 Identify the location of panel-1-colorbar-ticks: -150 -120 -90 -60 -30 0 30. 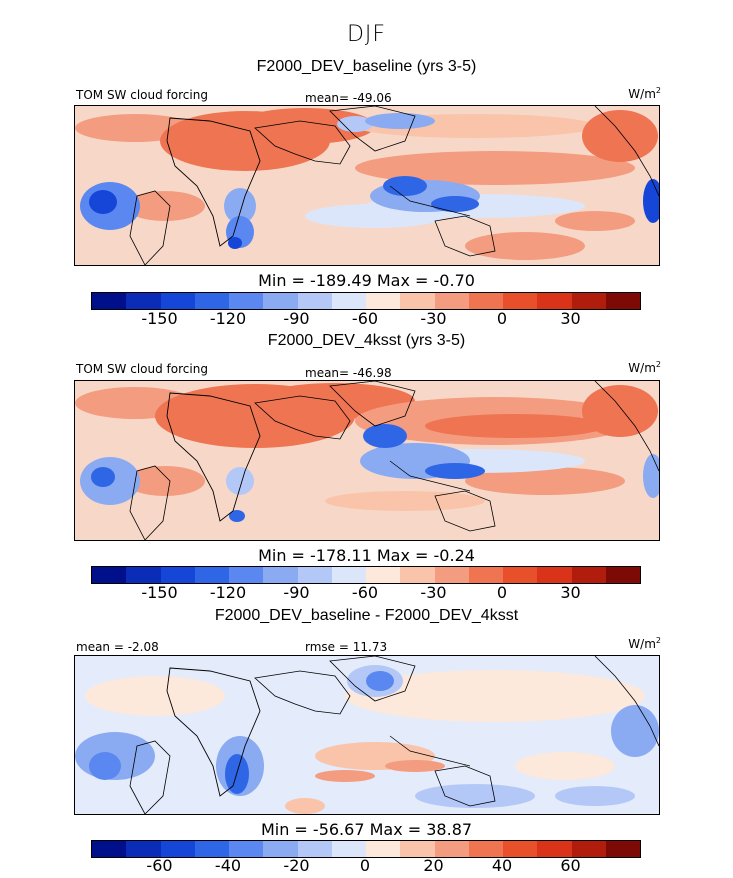
(365, 318).